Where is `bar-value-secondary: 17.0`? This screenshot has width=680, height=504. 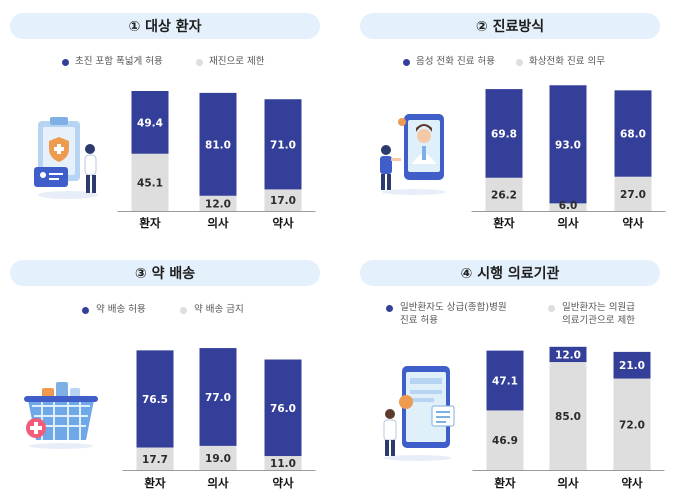
bar-value-secondary: 17.0 is located at coordinates (283, 201).